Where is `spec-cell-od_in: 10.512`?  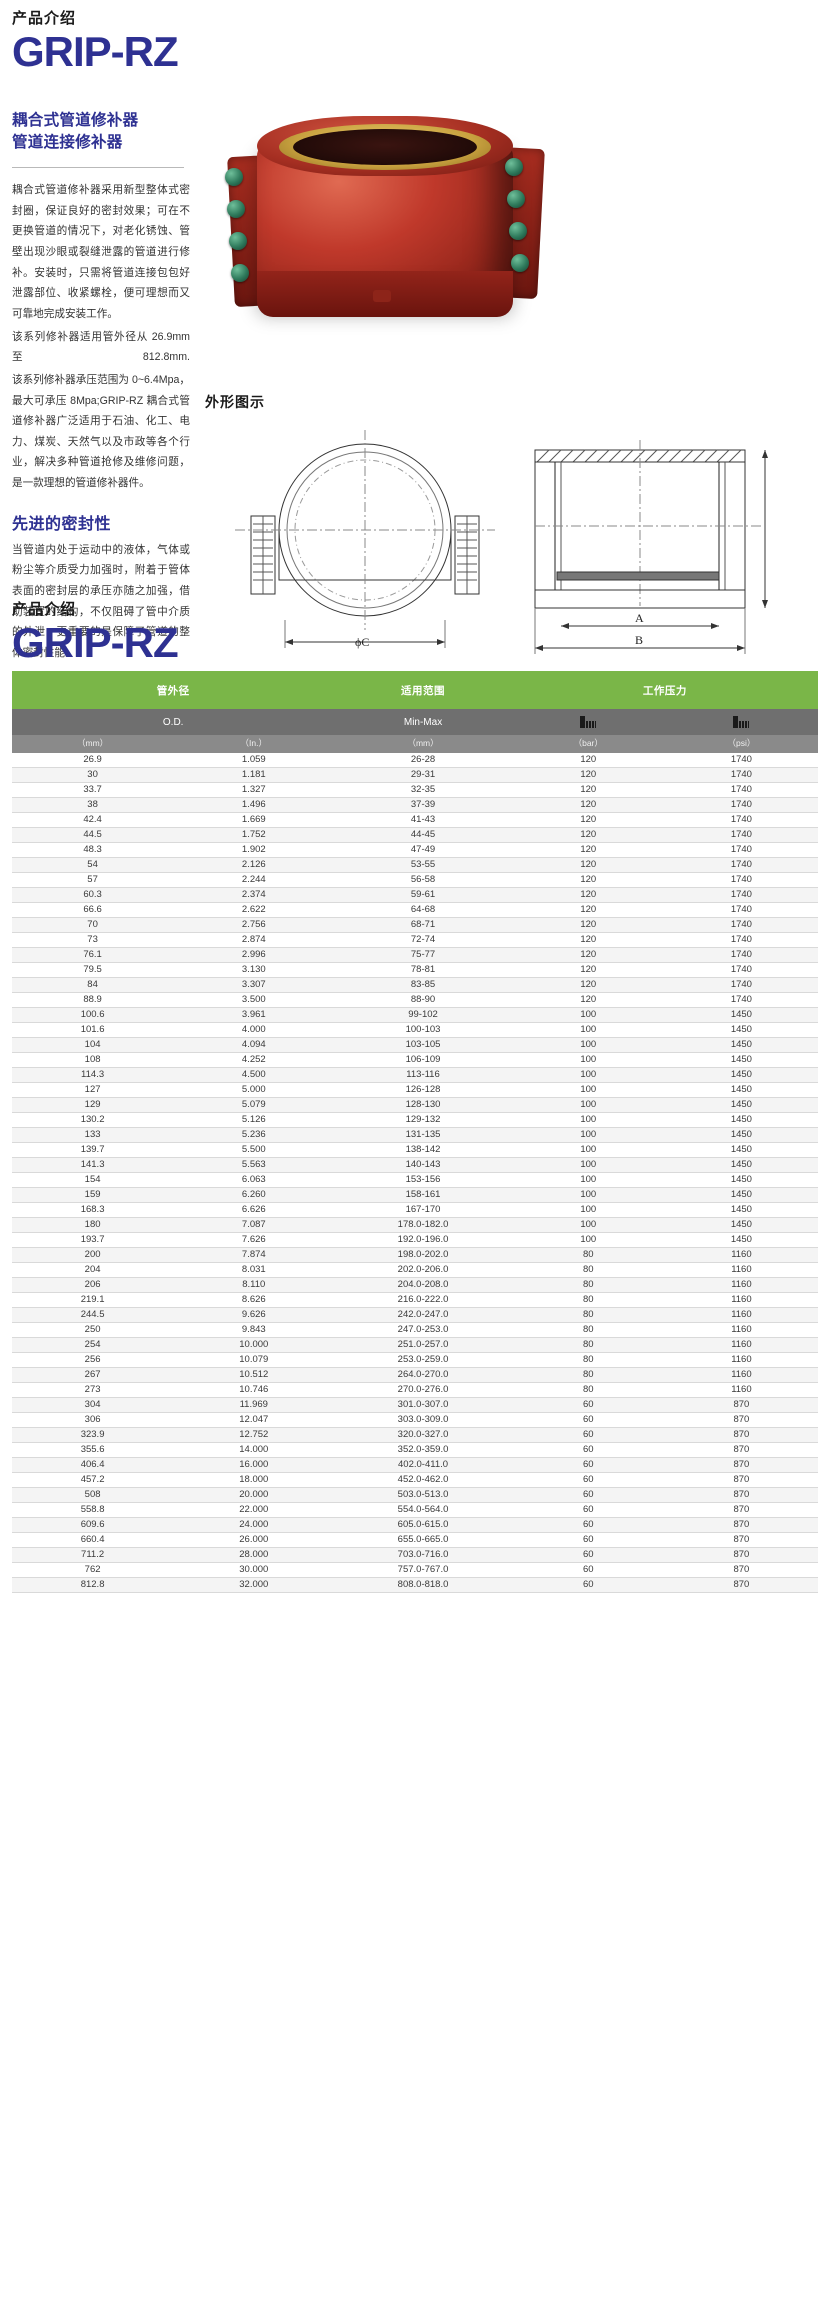
spec-cell-od_in: 10.512 is located at coordinates (254, 1375).